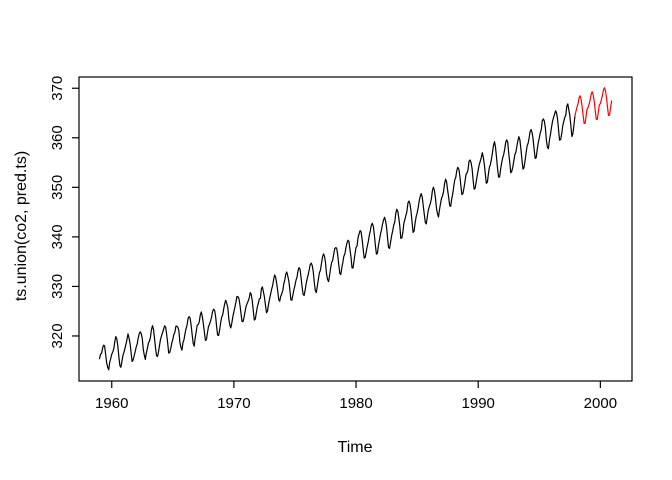 The height and width of the screenshot is (480, 672). What do you see at coordinates (57, 286) in the screenshot?
I see `y-tick-label: 330` at bounding box center [57, 286].